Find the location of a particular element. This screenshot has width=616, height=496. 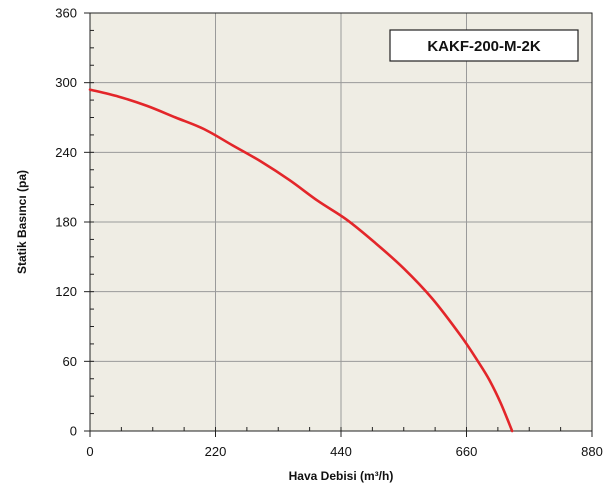

y-tick-label: 240 is located at coordinates (66, 152).